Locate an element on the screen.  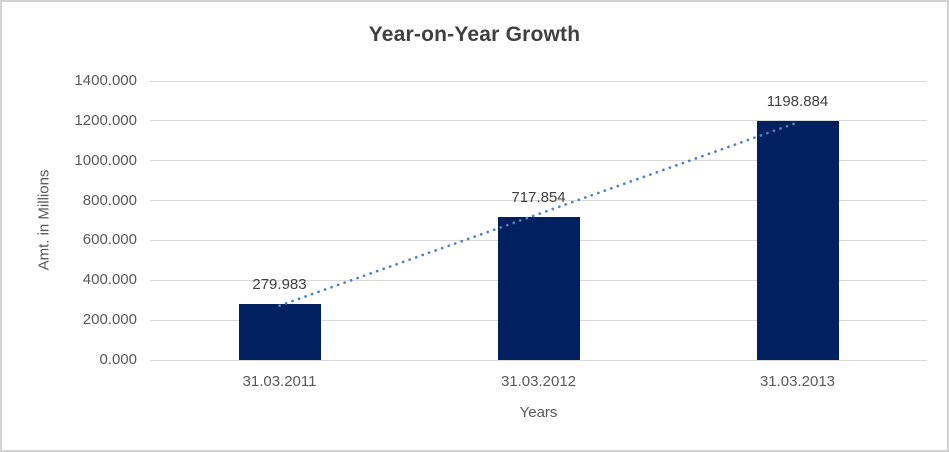
y-axis-tick-label: 800.000 is located at coordinates (109, 200).